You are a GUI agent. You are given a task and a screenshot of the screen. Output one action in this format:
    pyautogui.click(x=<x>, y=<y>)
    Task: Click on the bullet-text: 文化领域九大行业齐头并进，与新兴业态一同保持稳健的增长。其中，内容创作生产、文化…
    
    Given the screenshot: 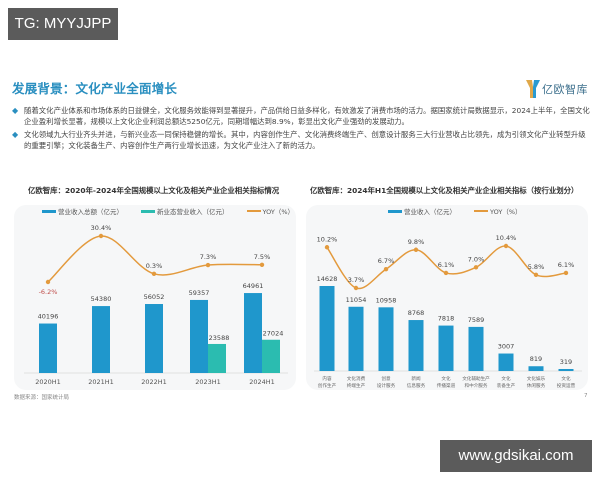 What is the action you would take?
    pyautogui.click(x=305, y=140)
    